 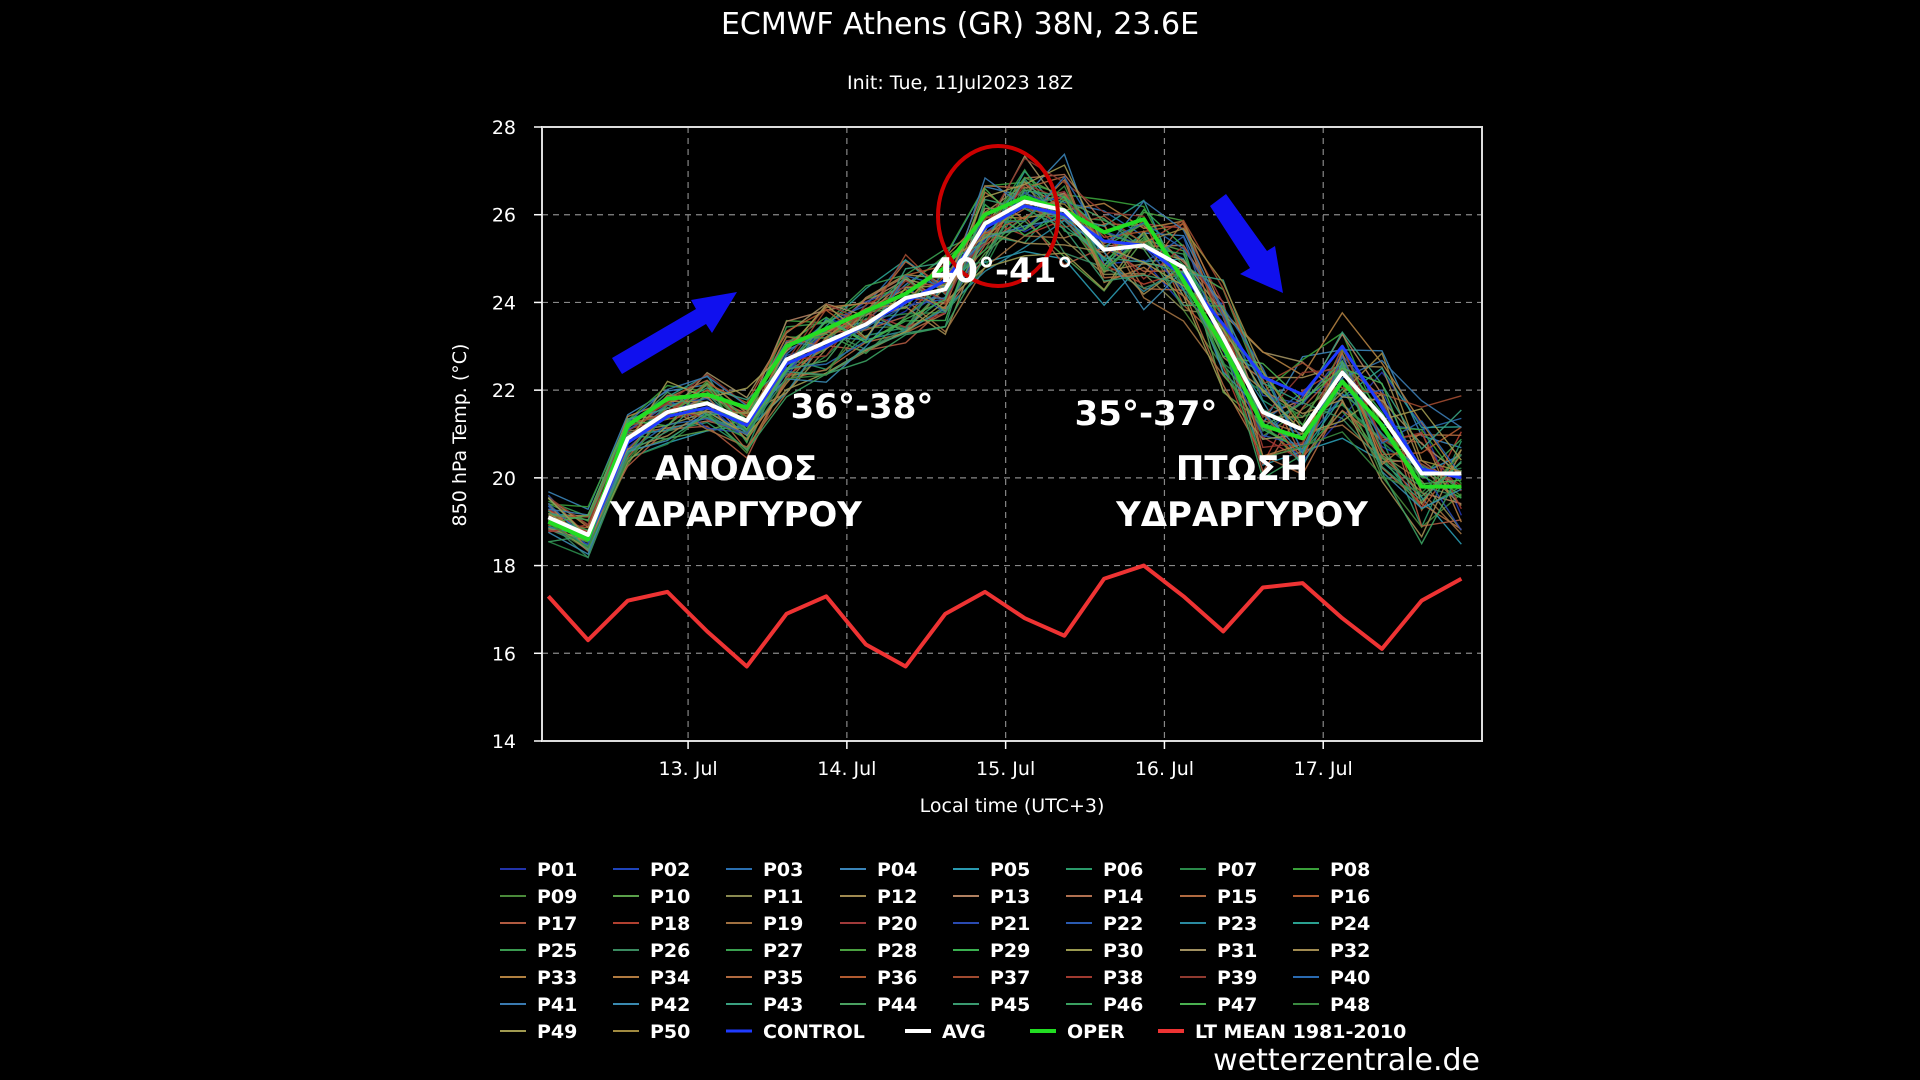 I want to click on legend-label: P33, so click(x=557, y=978).